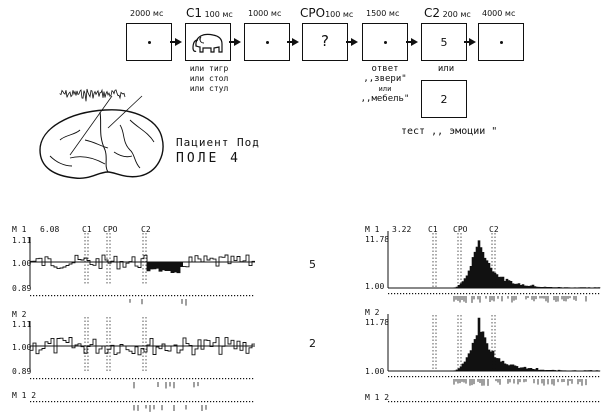 The width and height of the screenshot is (610, 415). I want to click on digit-2: 2, so click(444, 99).